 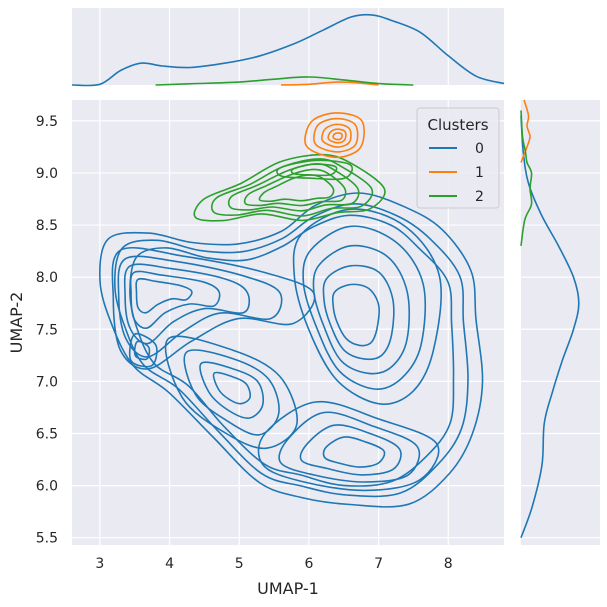 What do you see at coordinates (47, 278) in the screenshot?
I see `y-tick-label: 8.0` at bounding box center [47, 278].